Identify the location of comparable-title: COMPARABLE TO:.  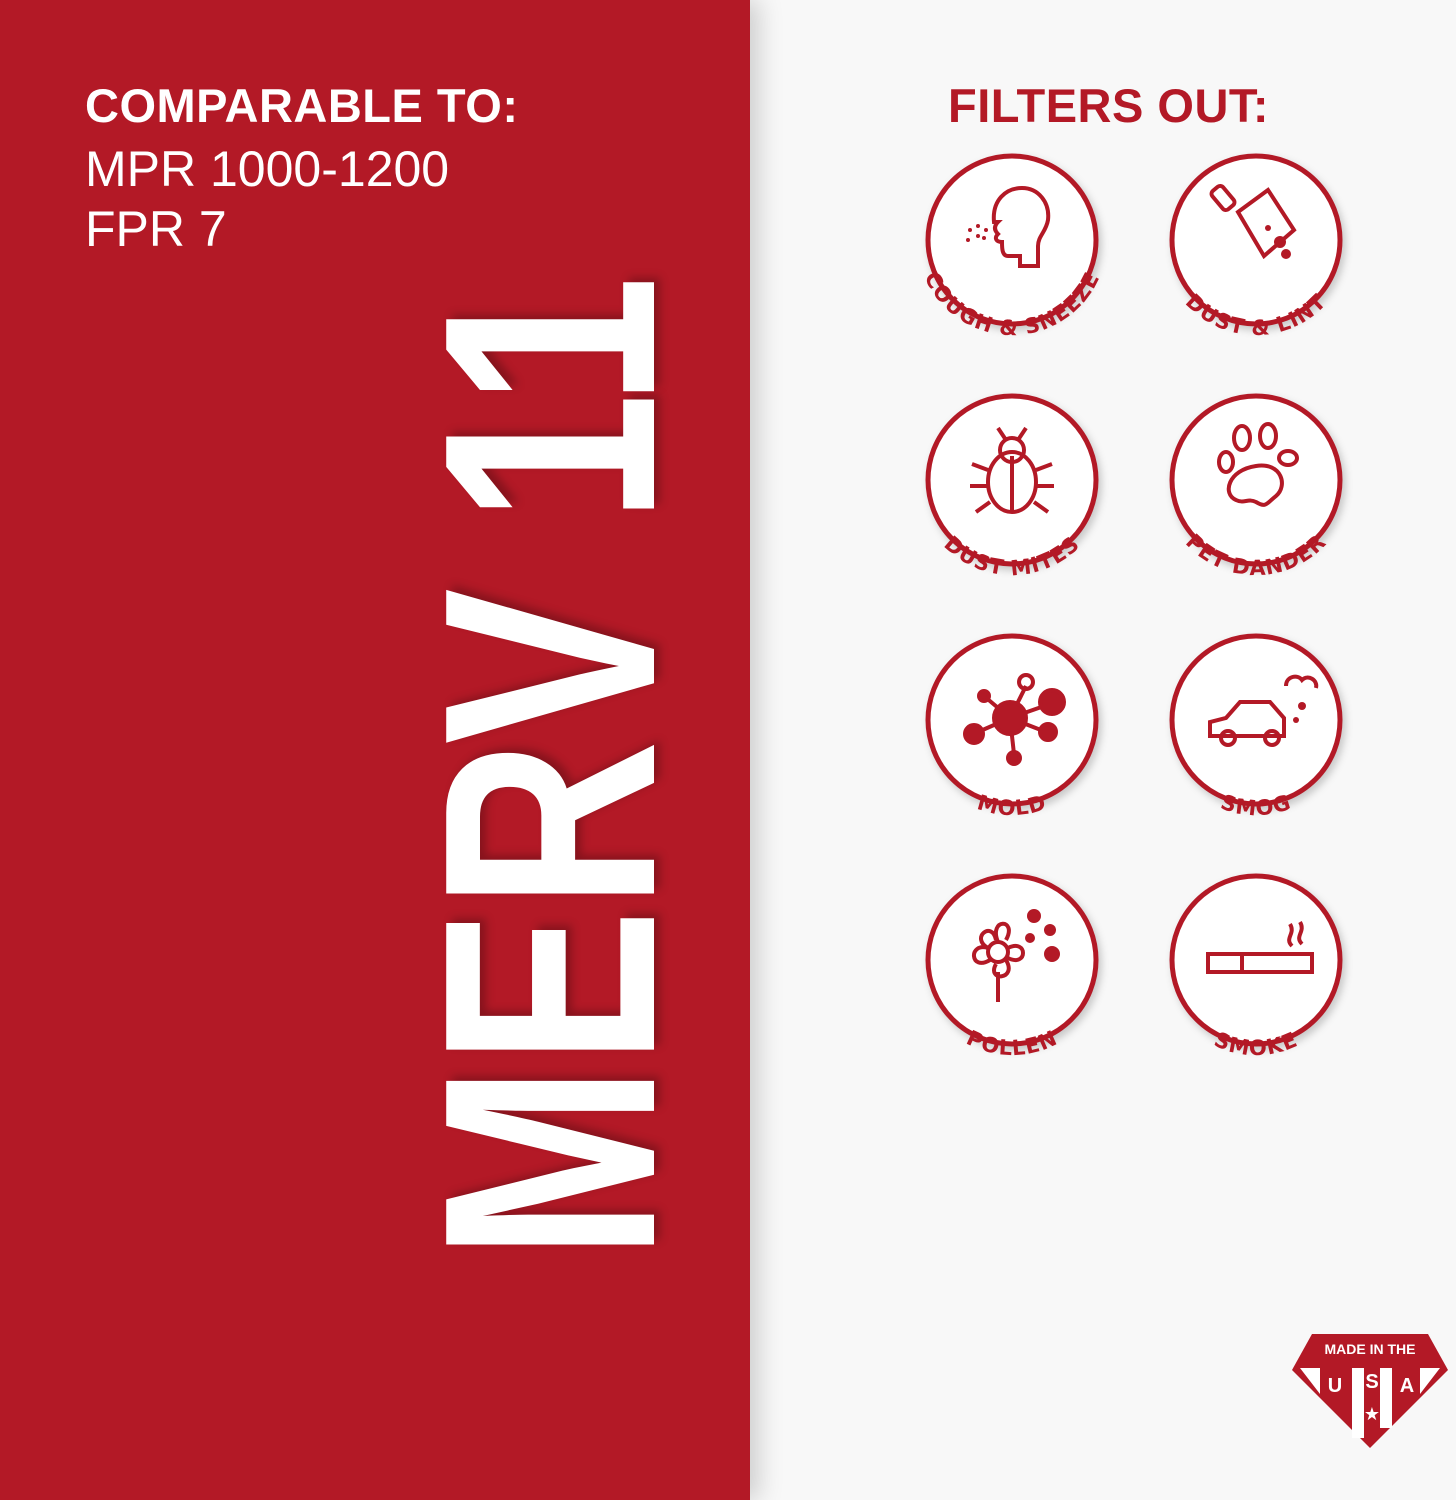
(302, 105).